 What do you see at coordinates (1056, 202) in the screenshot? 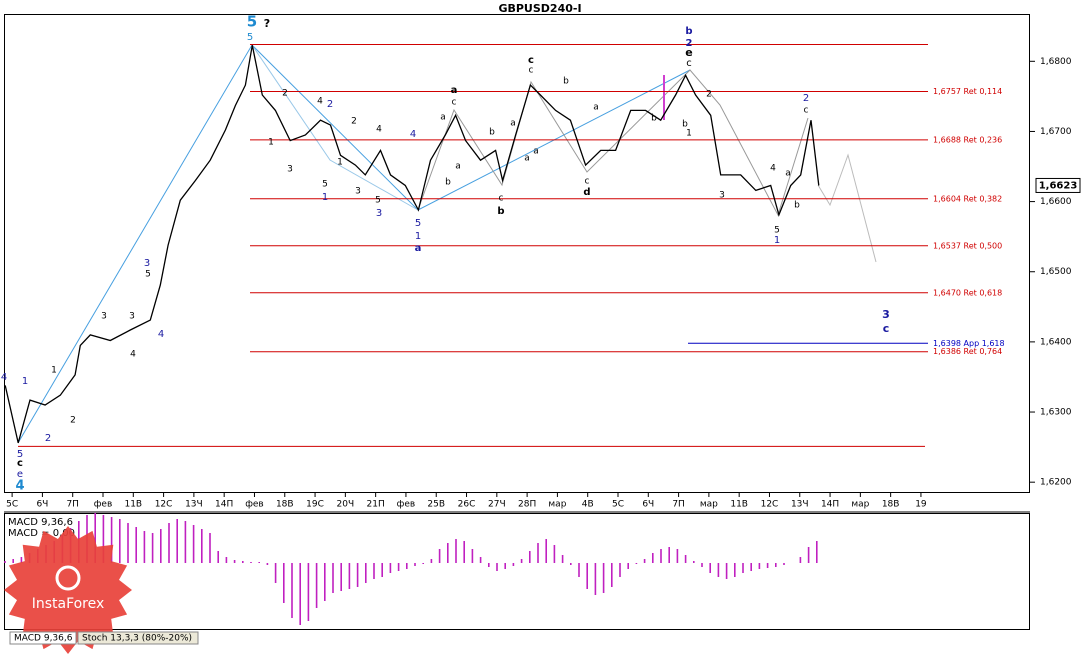
I see `y-tick-label: 1,6600` at bounding box center [1056, 202].